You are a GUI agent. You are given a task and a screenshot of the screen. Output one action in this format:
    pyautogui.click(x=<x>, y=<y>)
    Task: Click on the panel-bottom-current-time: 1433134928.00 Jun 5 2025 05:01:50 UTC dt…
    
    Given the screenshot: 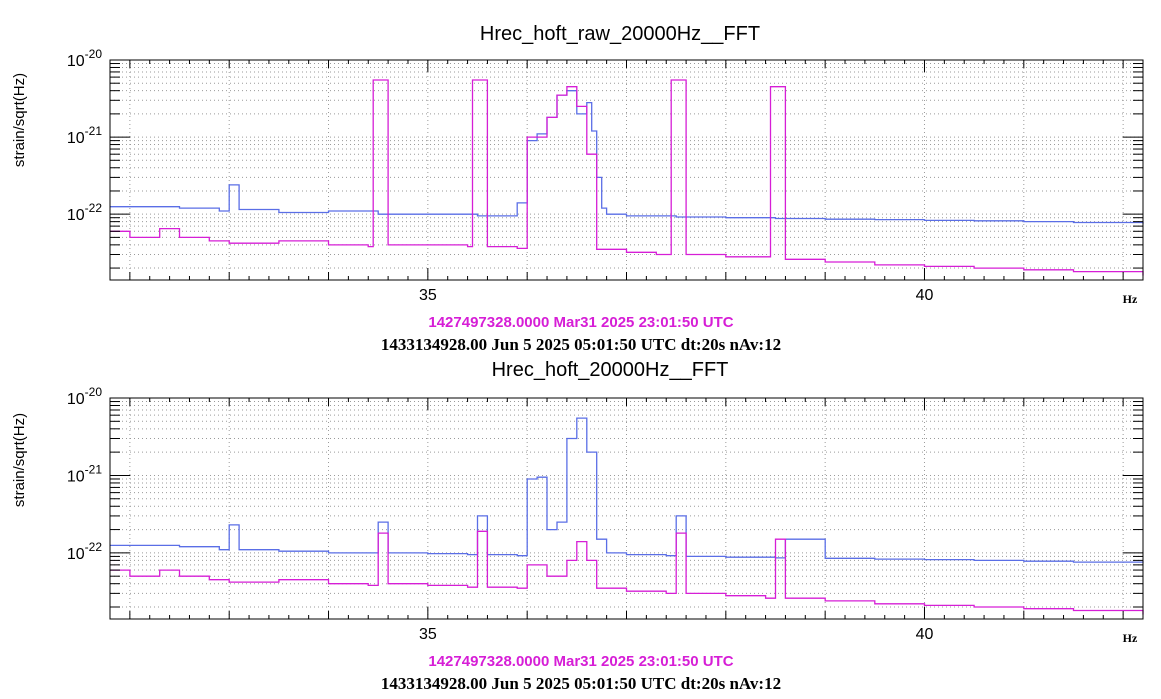 What is the action you would take?
    pyautogui.click(x=581, y=683)
    